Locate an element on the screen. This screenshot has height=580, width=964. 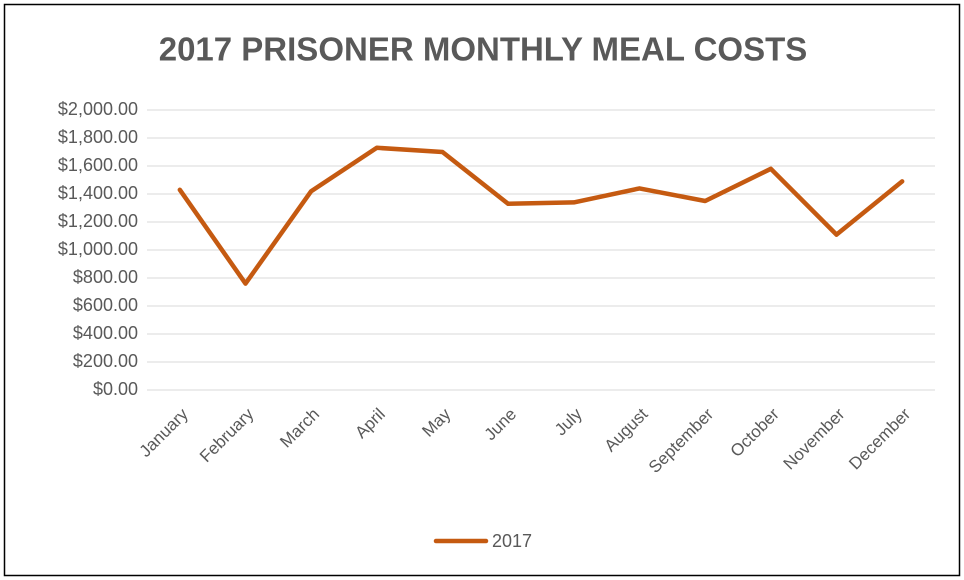
y-tick-label: $600.00 is located at coordinates (105, 305).